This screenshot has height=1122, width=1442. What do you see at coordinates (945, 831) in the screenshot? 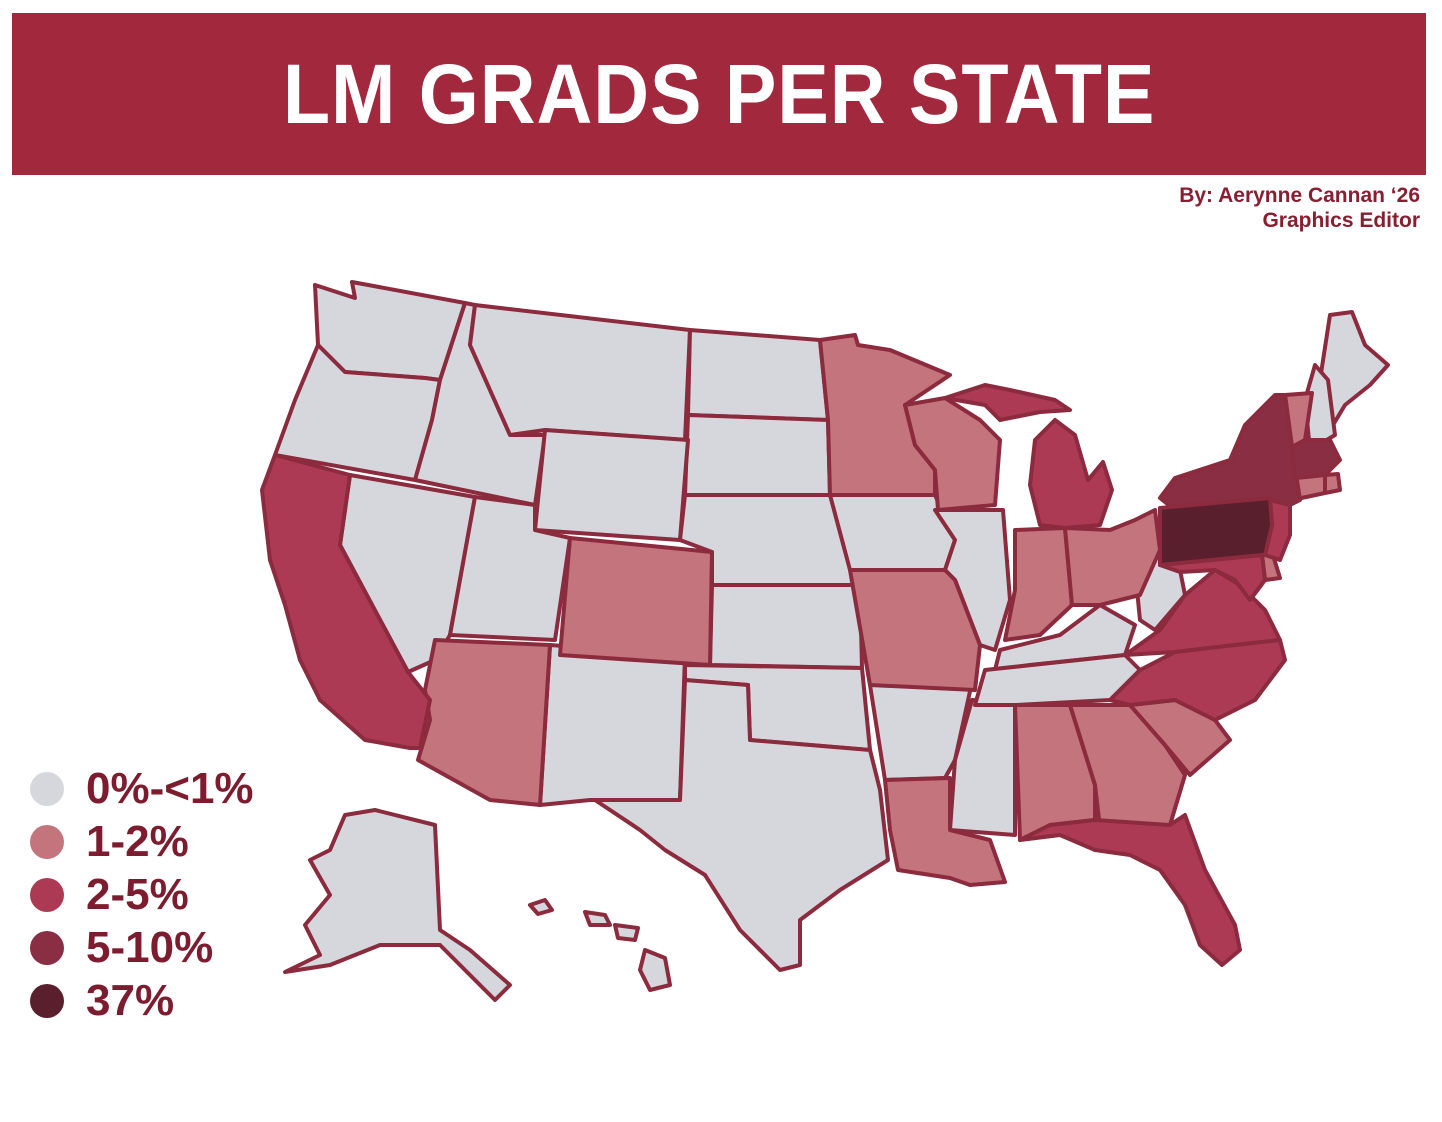
I see `state-LA` at bounding box center [945, 831].